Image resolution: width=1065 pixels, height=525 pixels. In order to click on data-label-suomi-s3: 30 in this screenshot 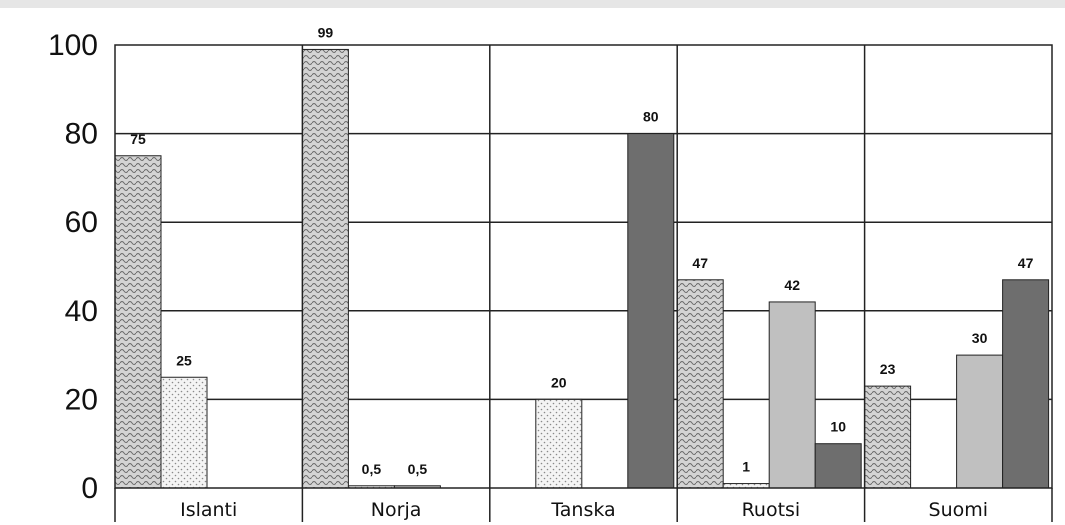, I will do `click(980, 338)`.